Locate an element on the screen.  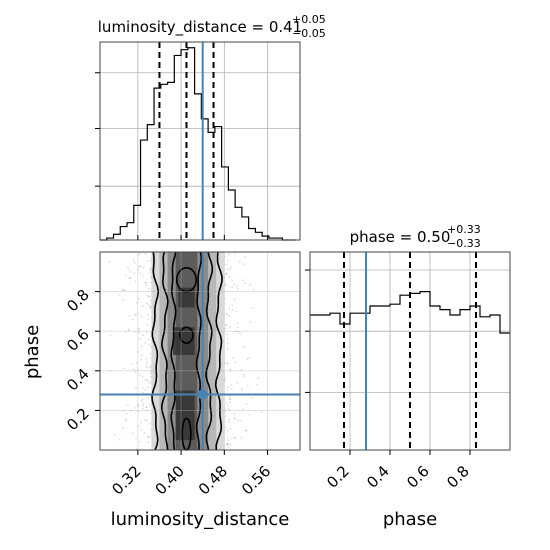
contour-loop is located at coordinates (186, 335).